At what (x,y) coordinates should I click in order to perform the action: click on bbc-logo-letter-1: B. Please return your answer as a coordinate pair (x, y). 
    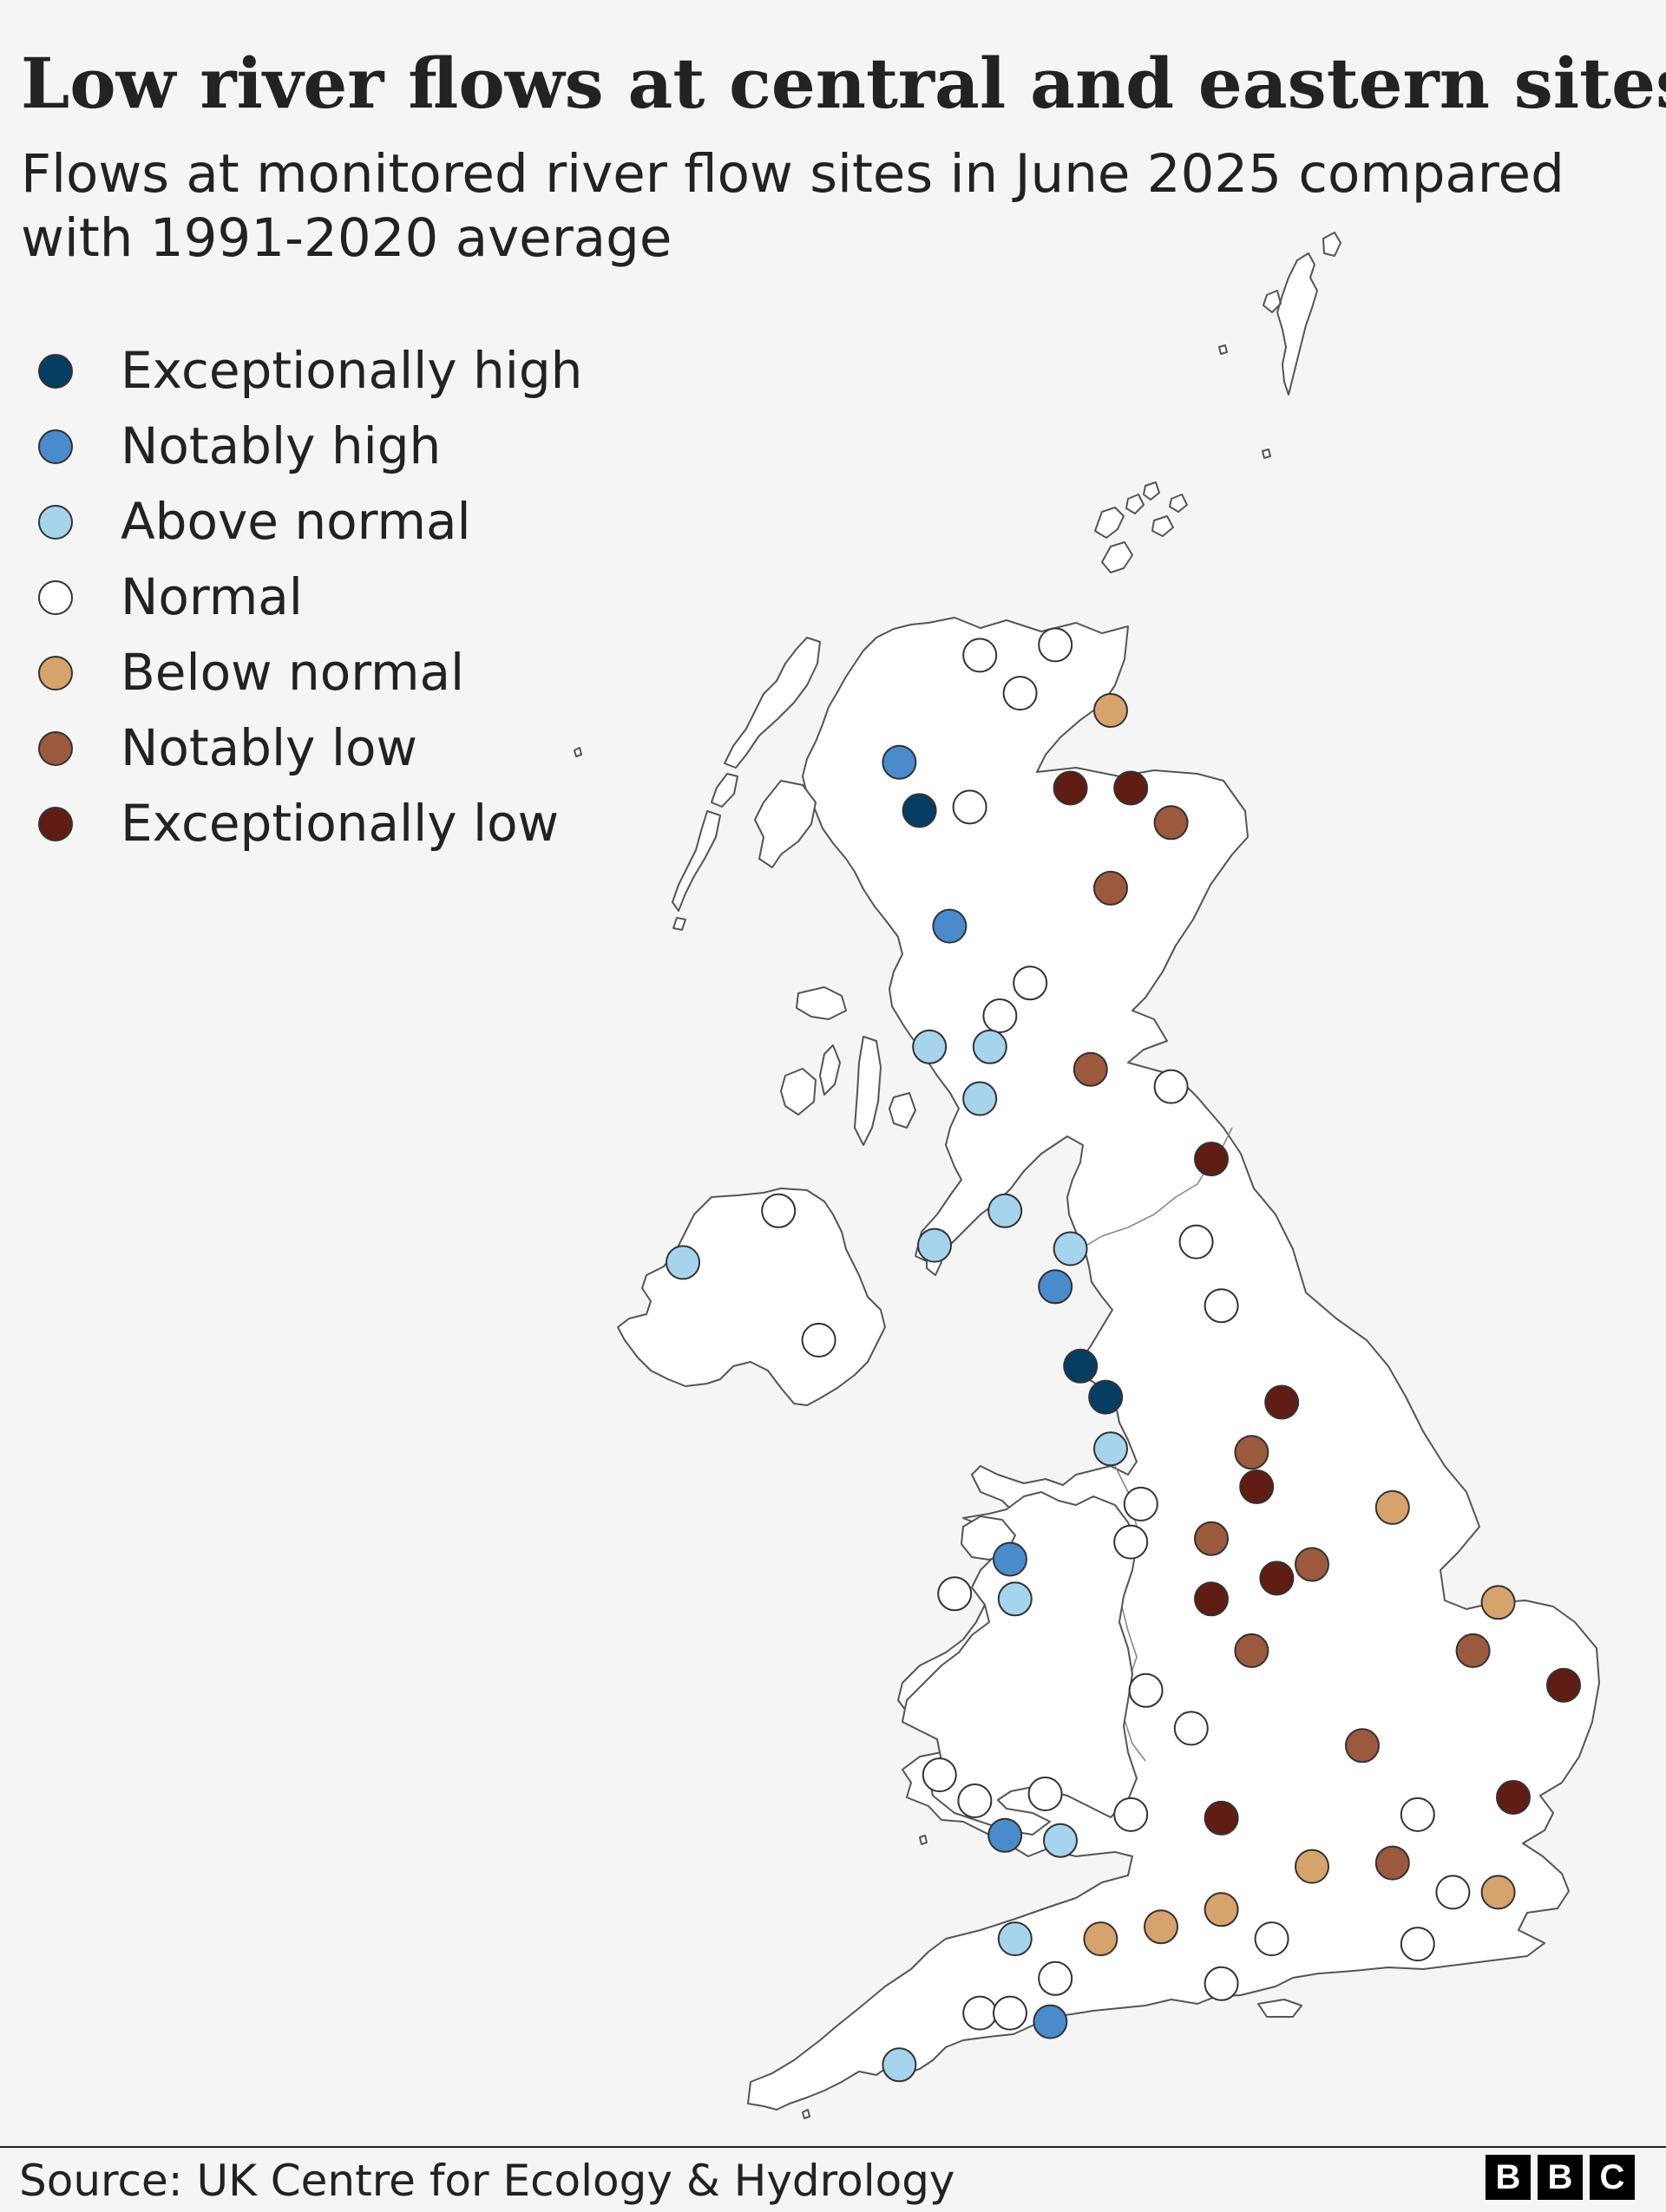
    Looking at the image, I should click on (1508, 2177).